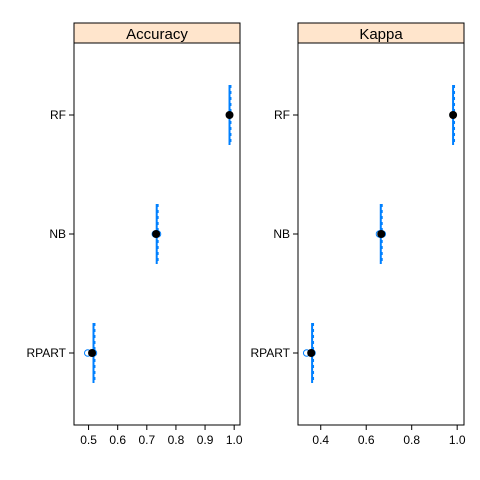  I want to click on x-label-accuracy-5: 1.0, so click(234, 440).